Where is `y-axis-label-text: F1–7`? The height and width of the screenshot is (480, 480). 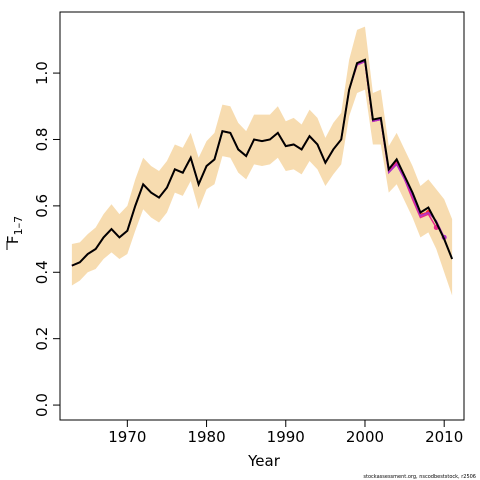
y-axis-label-text: F1–7 is located at coordinates (14, 230).